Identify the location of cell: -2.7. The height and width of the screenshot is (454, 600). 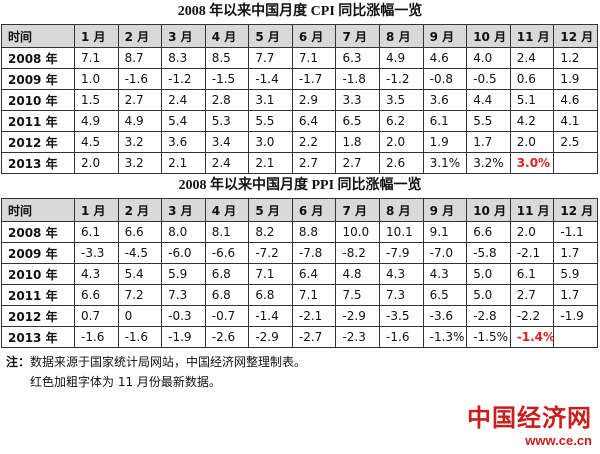
(314, 337).